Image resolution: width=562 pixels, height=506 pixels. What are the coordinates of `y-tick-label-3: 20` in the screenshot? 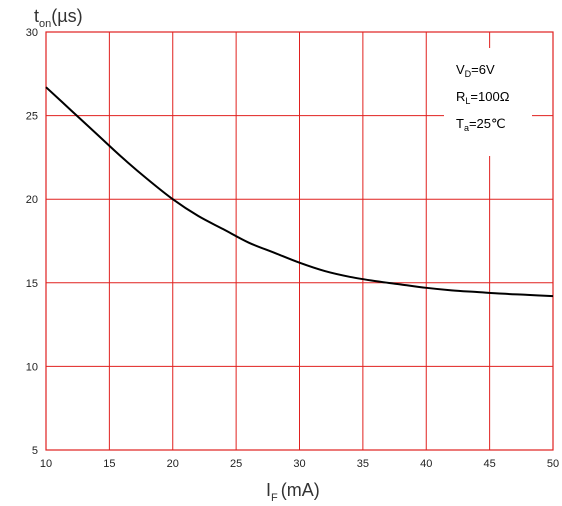 It's located at (32, 200).